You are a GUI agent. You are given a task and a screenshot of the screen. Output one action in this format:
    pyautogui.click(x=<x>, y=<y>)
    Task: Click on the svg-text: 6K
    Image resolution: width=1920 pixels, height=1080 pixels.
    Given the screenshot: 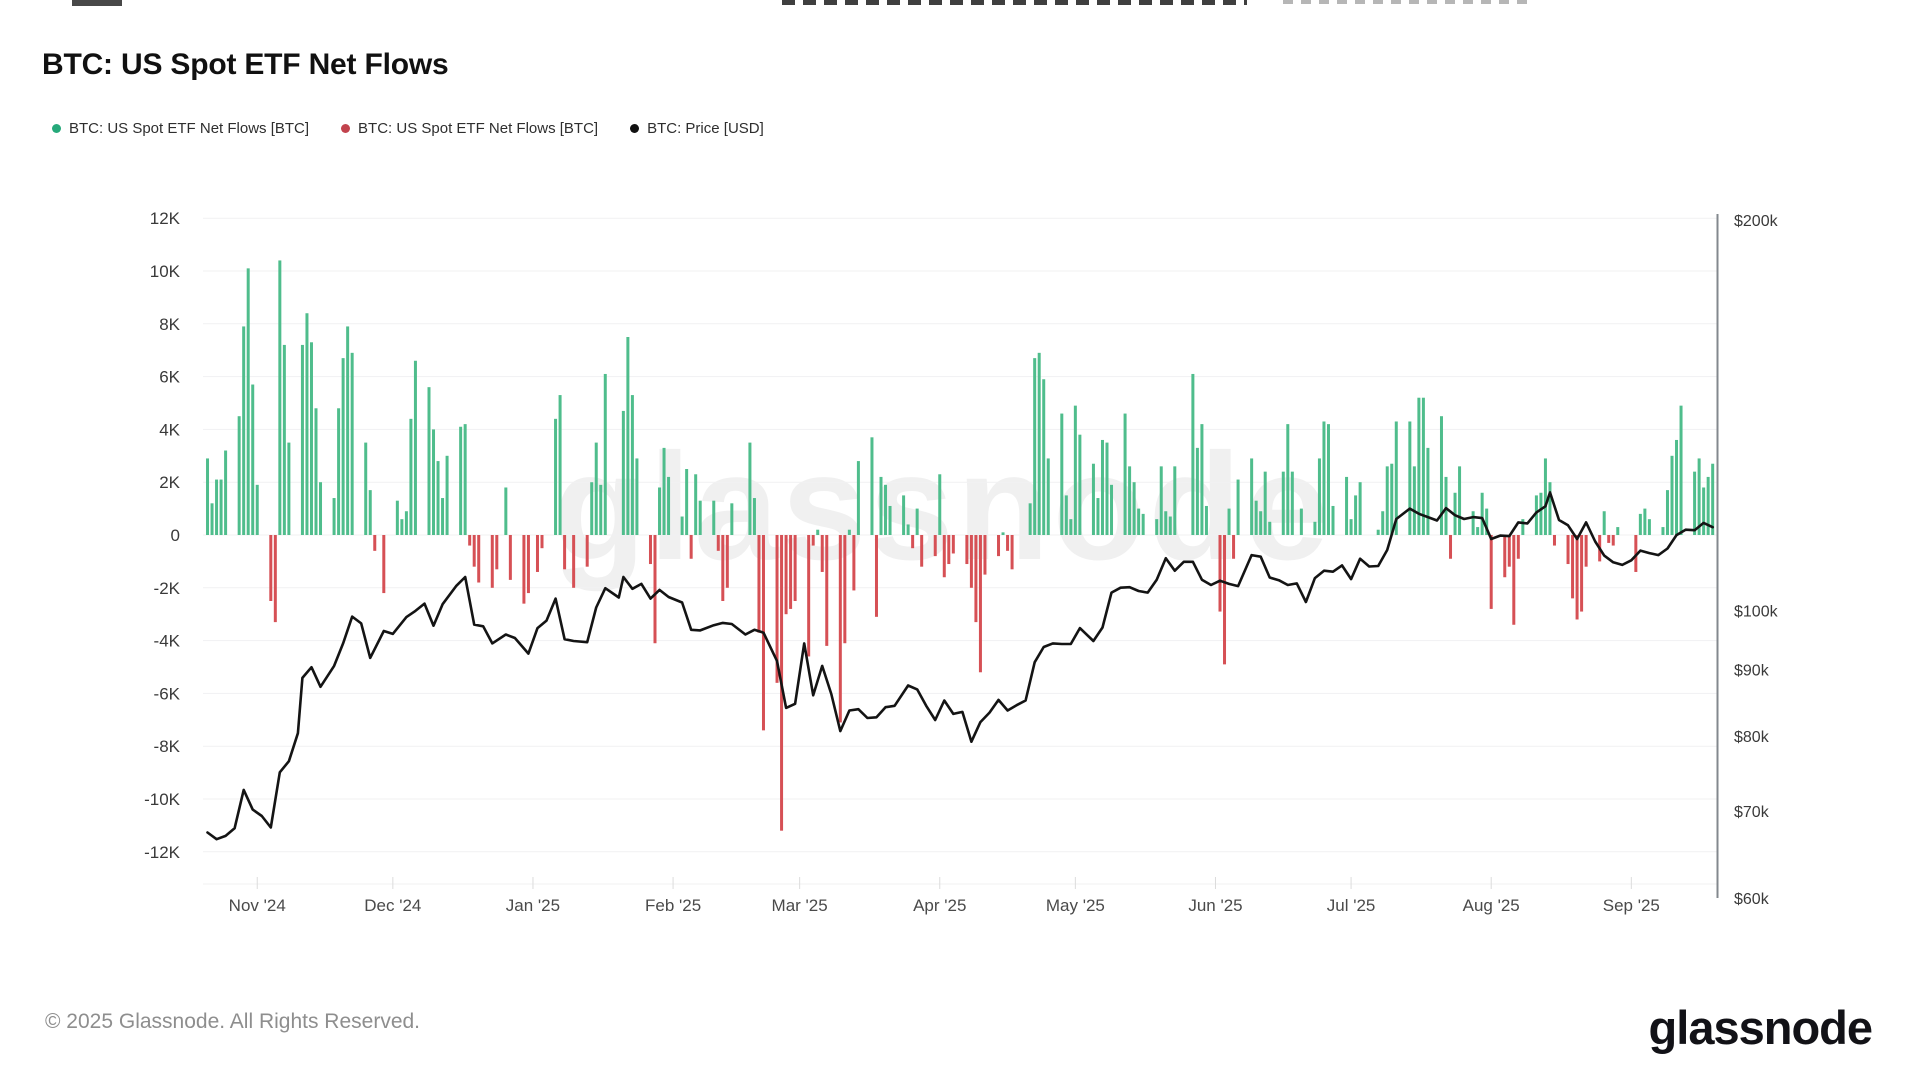 What is the action you would take?
    pyautogui.click(x=169, y=377)
    